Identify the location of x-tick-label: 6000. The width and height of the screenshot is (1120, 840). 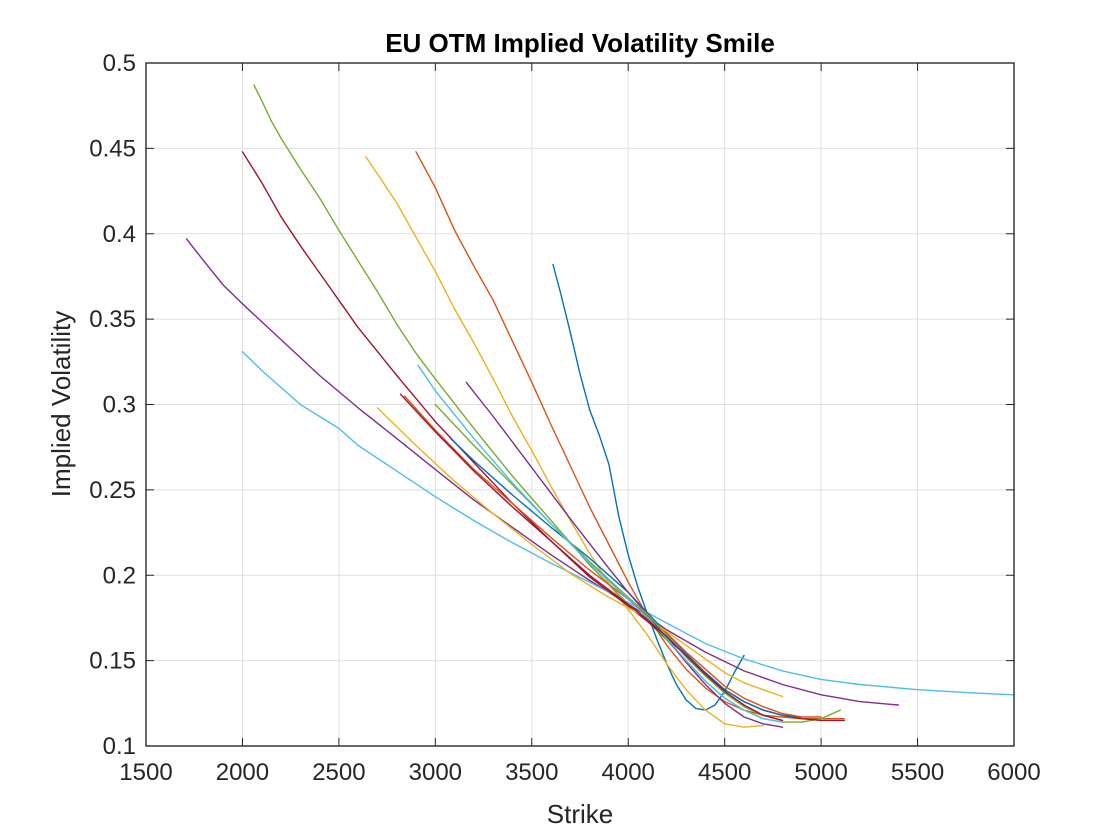
(1013, 772).